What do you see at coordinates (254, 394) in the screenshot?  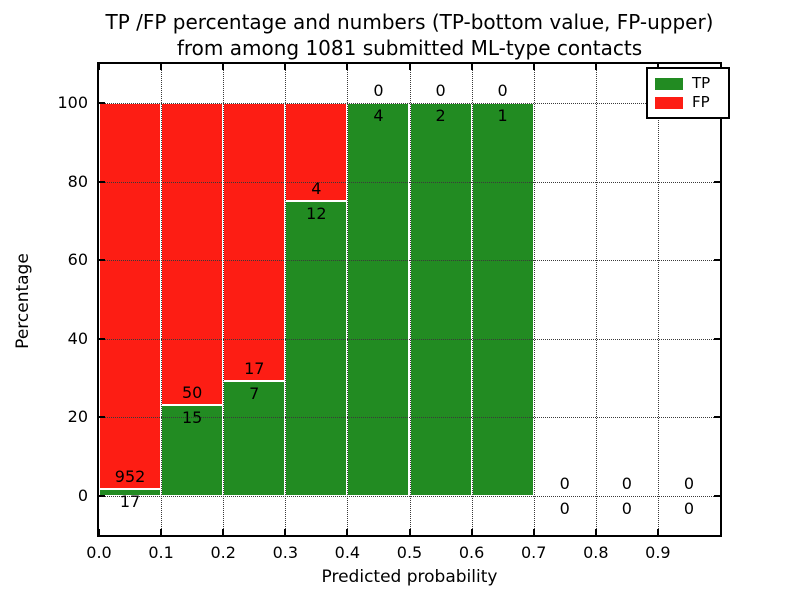 I see `tp-count-label: 7` at bounding box center [254, 394].